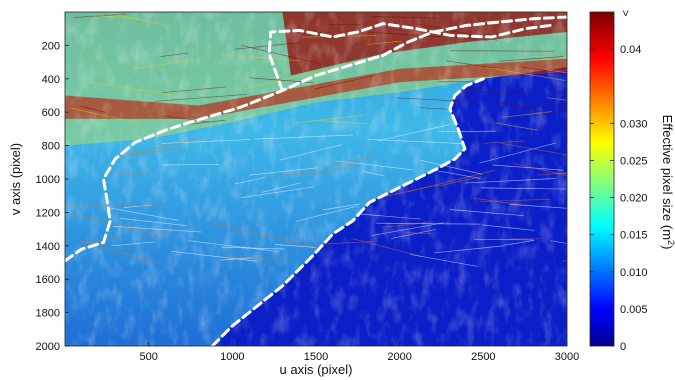  What do you see at coordinates (634, 124) in the screenshot?
I see `colorbar-tick-label: 0.030` at bounding box center [634, 124].